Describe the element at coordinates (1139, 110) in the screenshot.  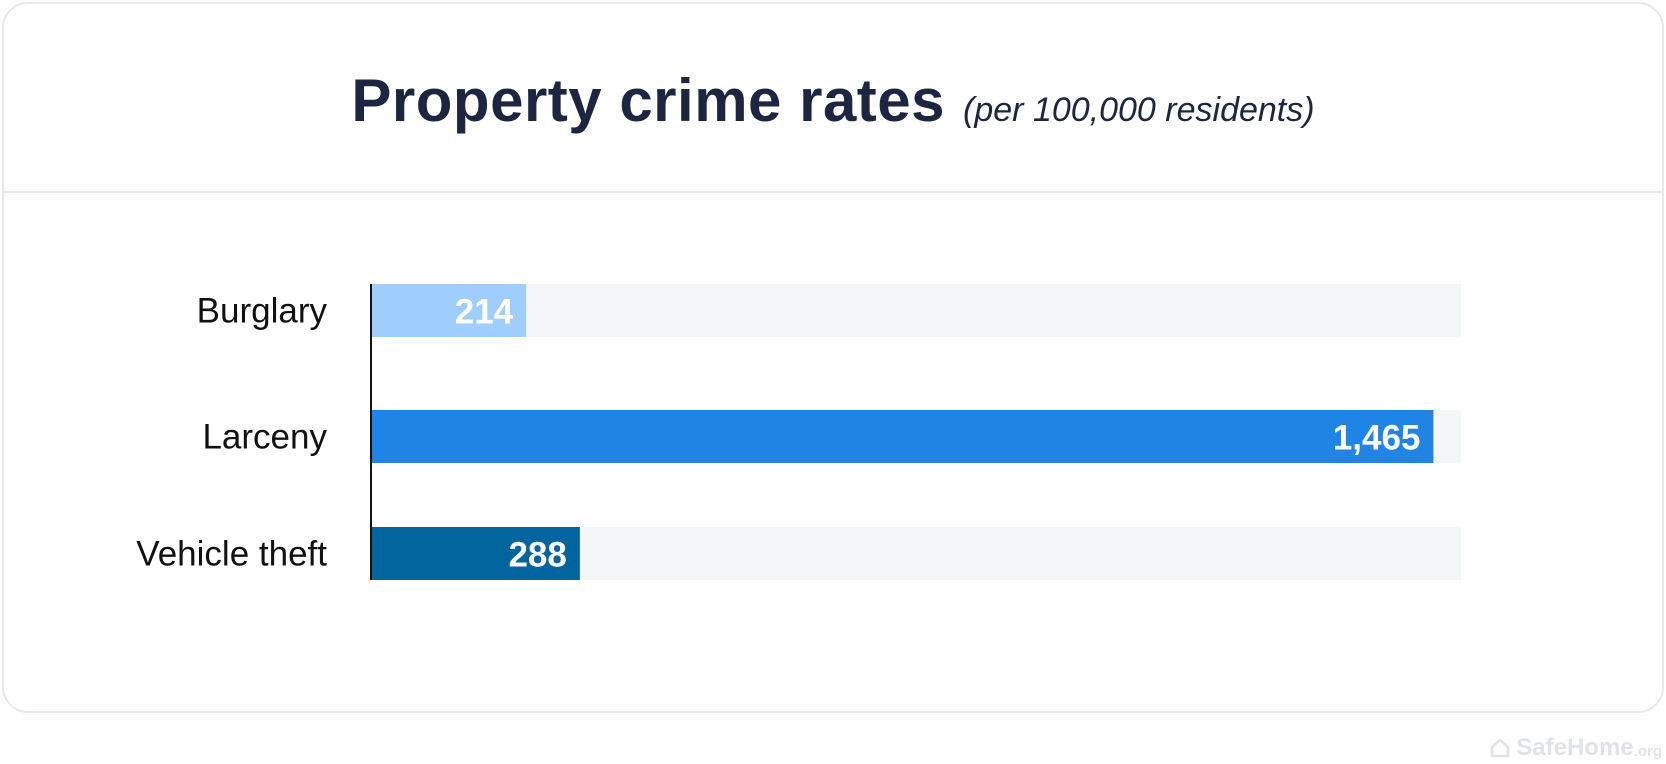
I see `chart-subtitle: (per 100,000 residents)` at that location.